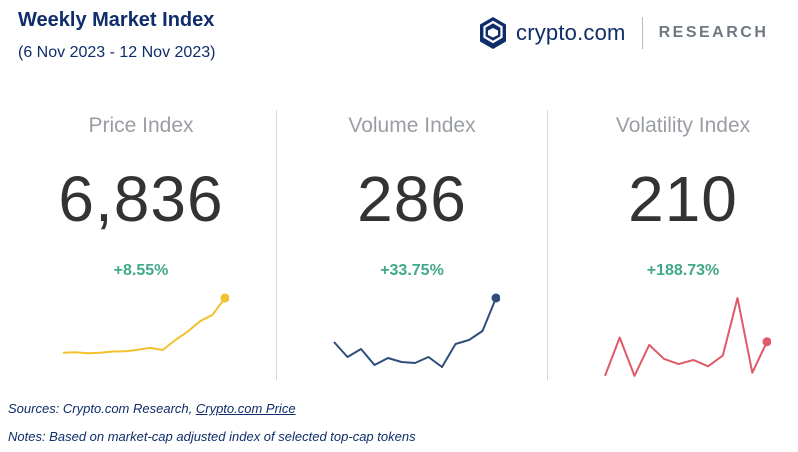  Describe the element at coordinates (117, 52) in the screenshot. I see `date-range: (6 Nov 2023 - 12 Nov 2023)` at that location.